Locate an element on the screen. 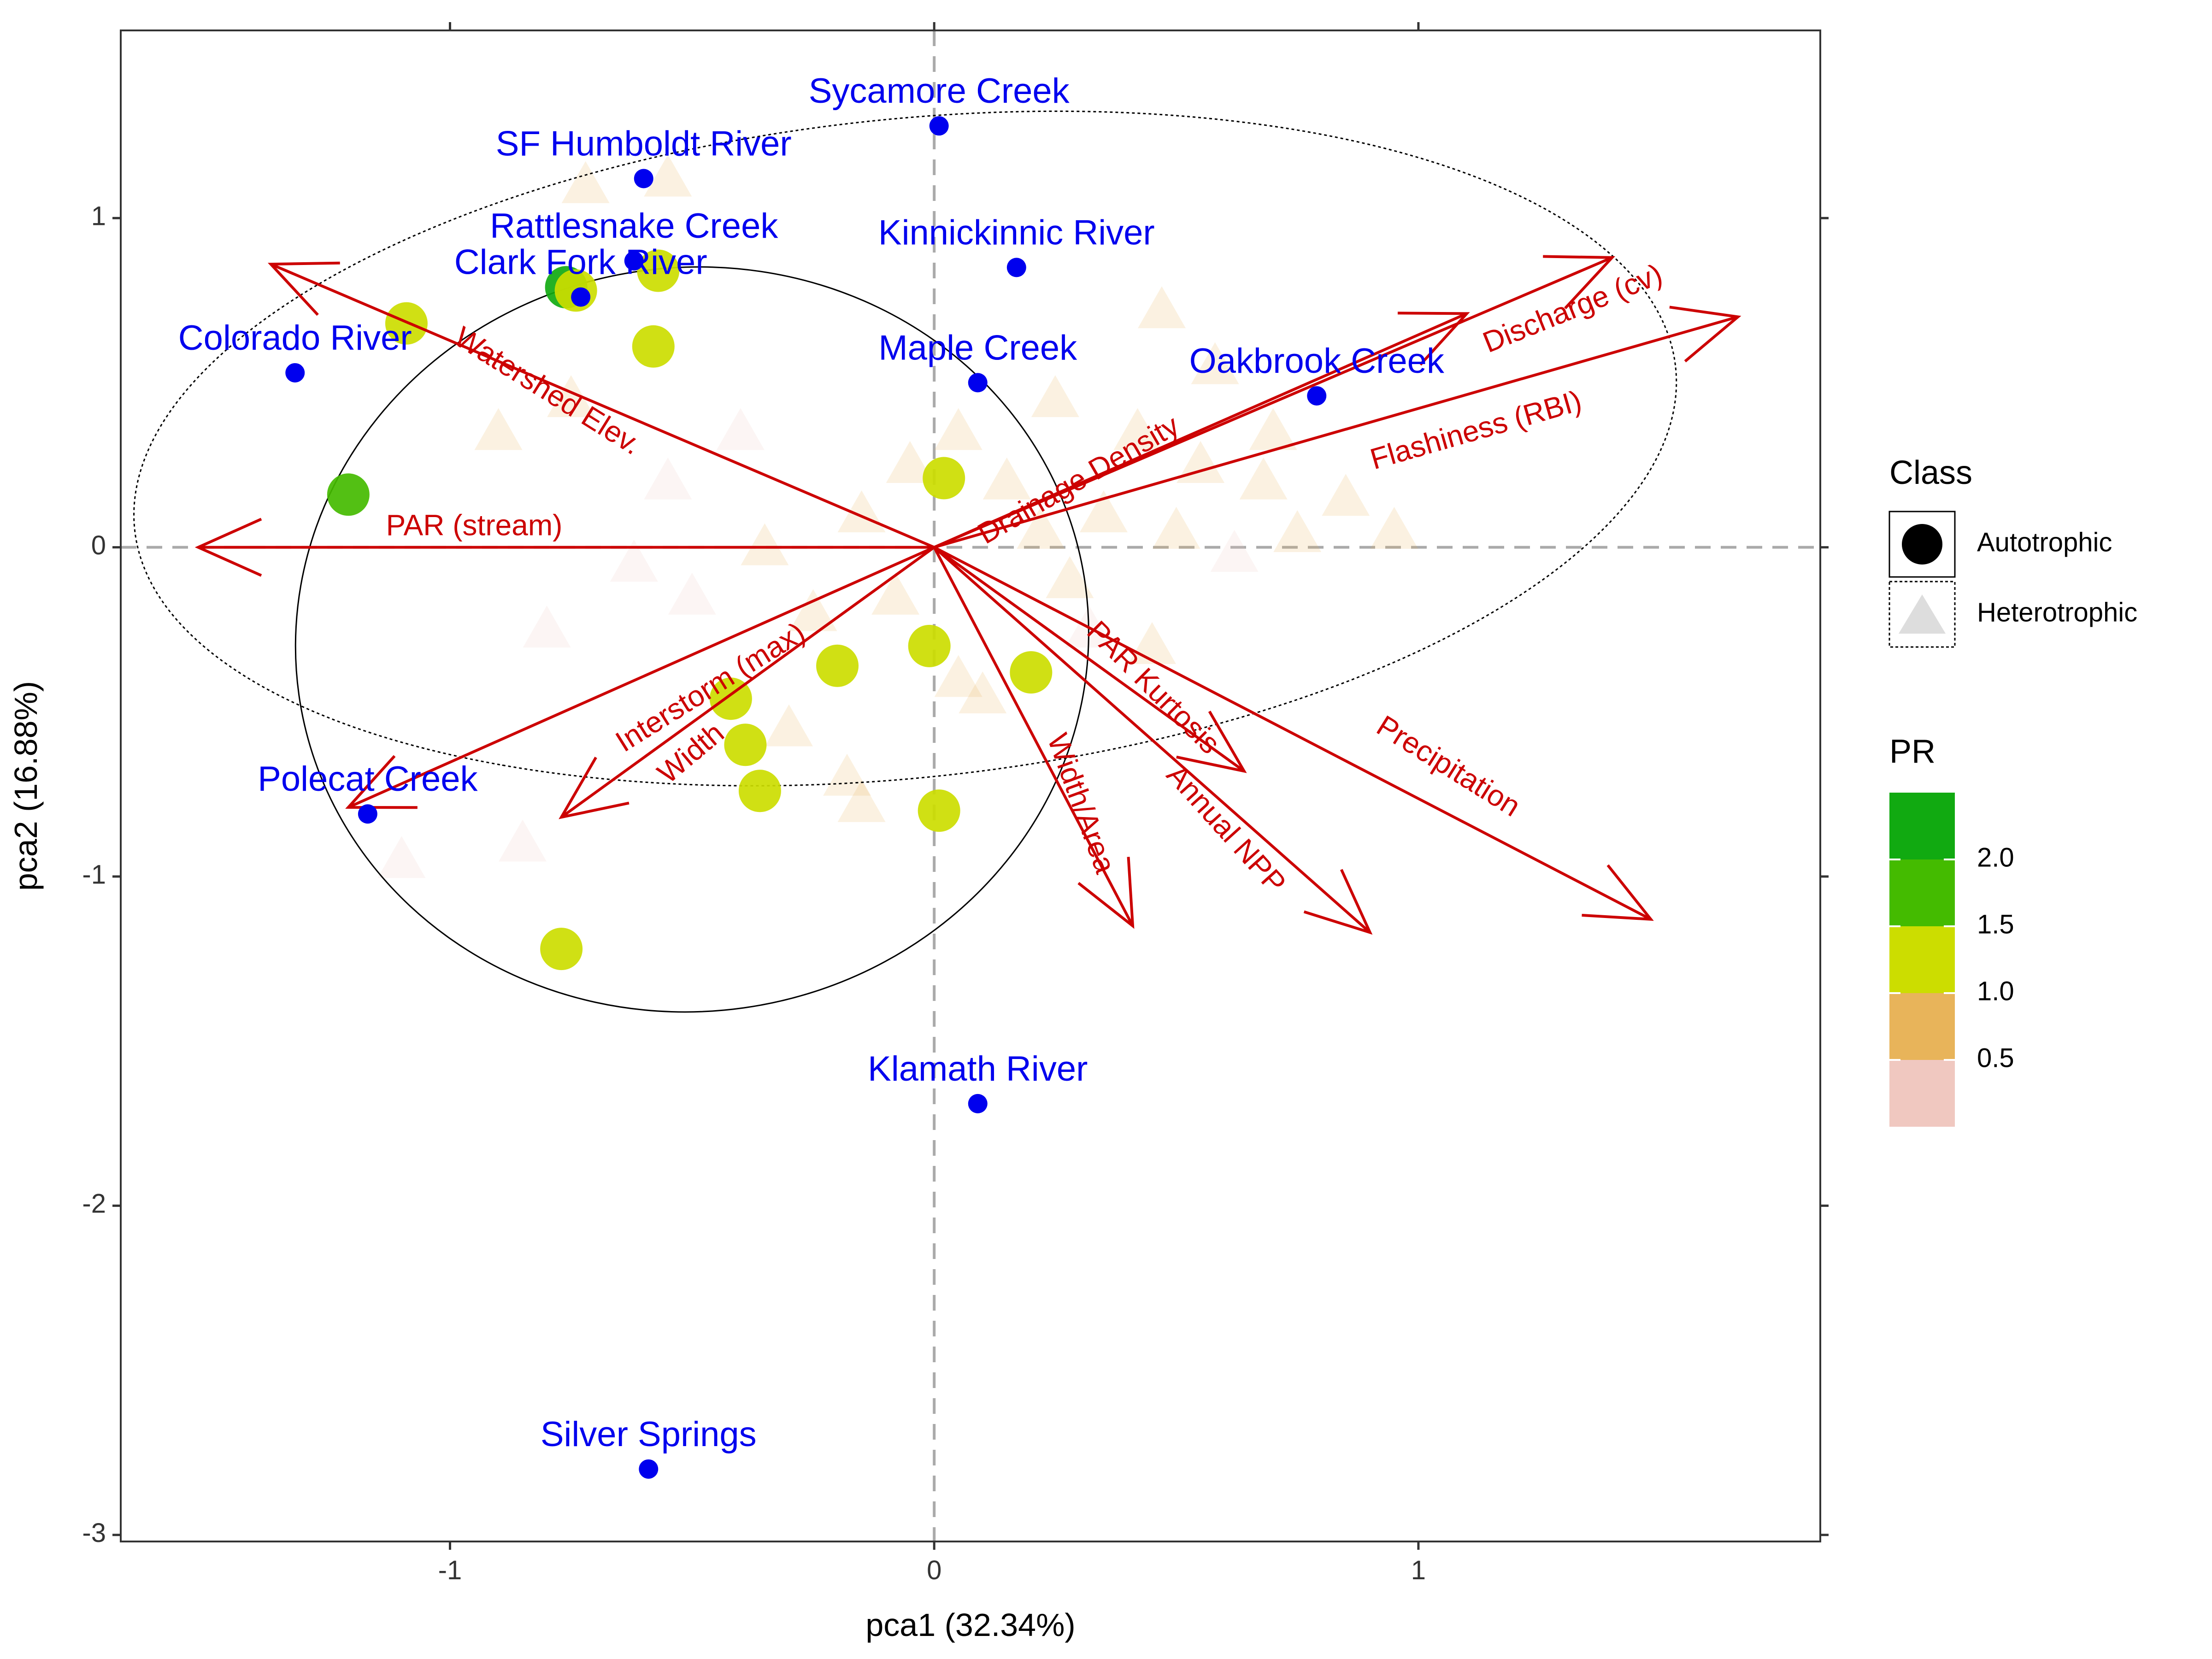  legend-label-autotrophic: Autotrophic is located at coordinates (2044, 542).